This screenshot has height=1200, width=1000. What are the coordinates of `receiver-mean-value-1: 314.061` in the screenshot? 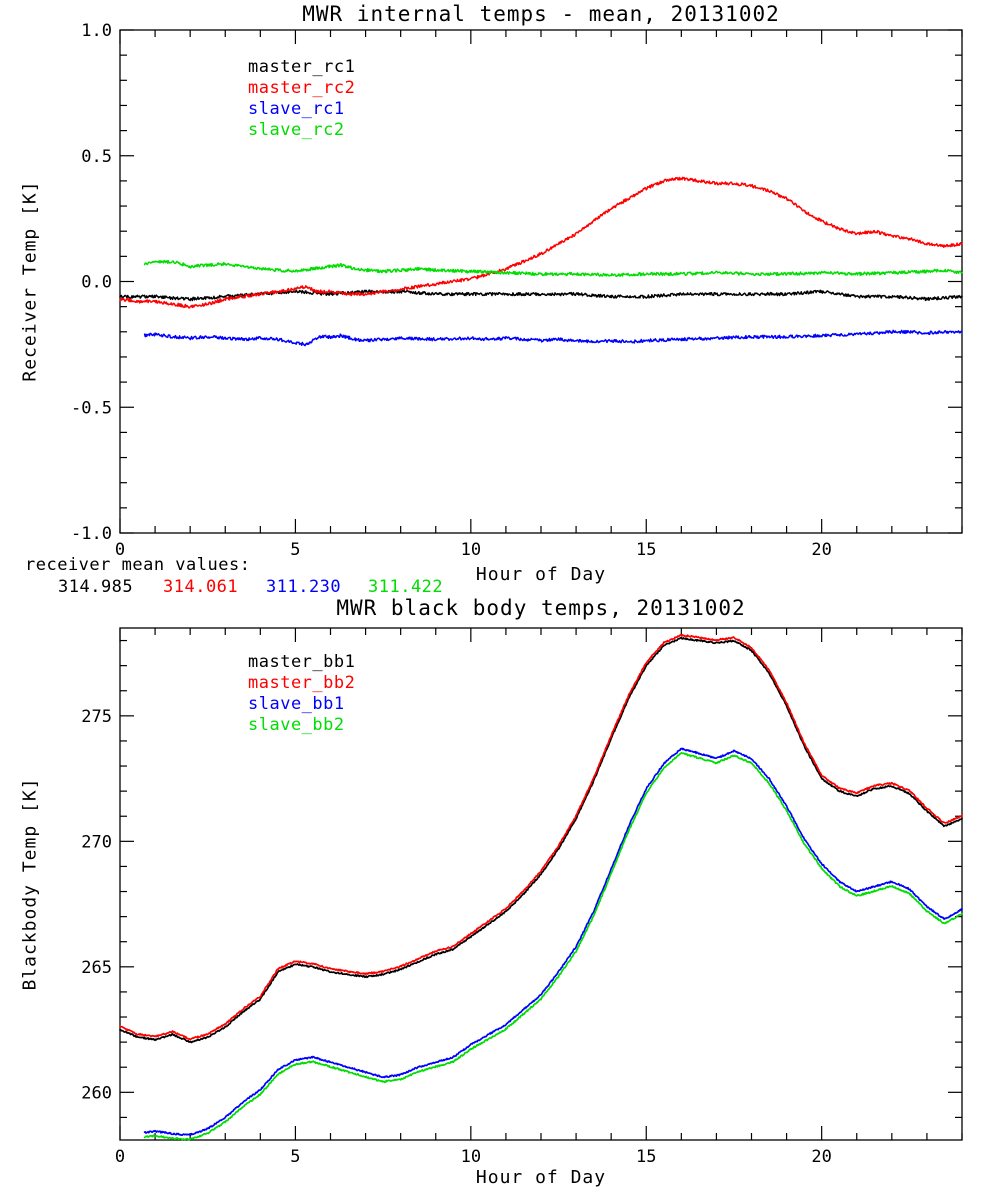 It's located at (201, 587).